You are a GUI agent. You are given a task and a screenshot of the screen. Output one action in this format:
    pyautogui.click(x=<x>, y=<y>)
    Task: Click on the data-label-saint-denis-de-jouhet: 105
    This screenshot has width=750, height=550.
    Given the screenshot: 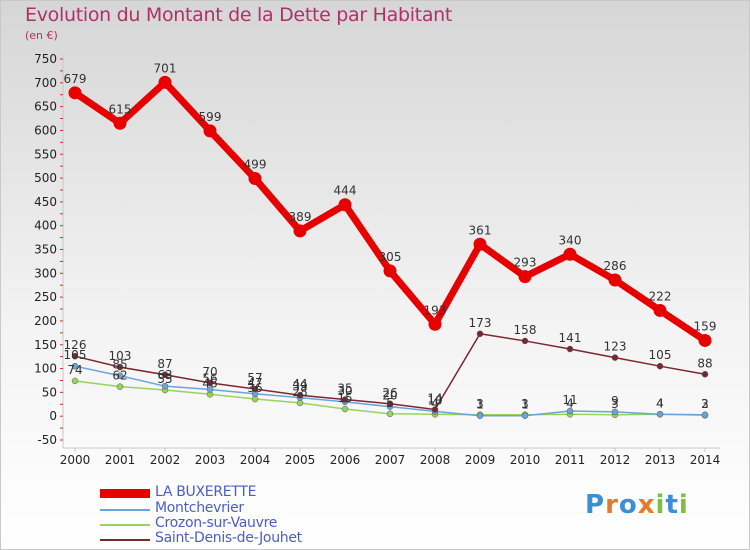 What is the action you would take?
    pyautogui.click(x=660, y=355)
    